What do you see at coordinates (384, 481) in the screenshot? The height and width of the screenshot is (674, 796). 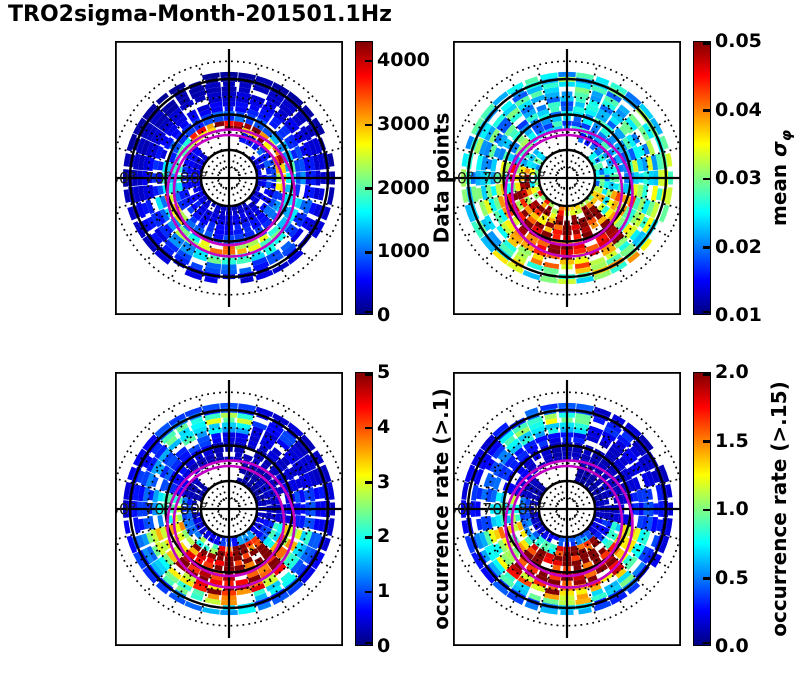 I see `colorbar-tick-label: 3` at bounding box center [384, 481].